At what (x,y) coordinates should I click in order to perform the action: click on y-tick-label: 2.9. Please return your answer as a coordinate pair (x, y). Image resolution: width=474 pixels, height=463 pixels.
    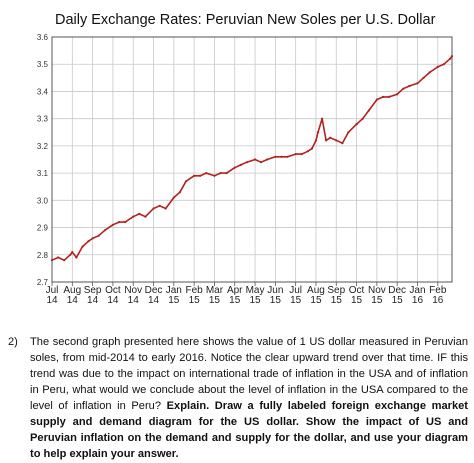
    Looking at the image, I should click on (43, 228).